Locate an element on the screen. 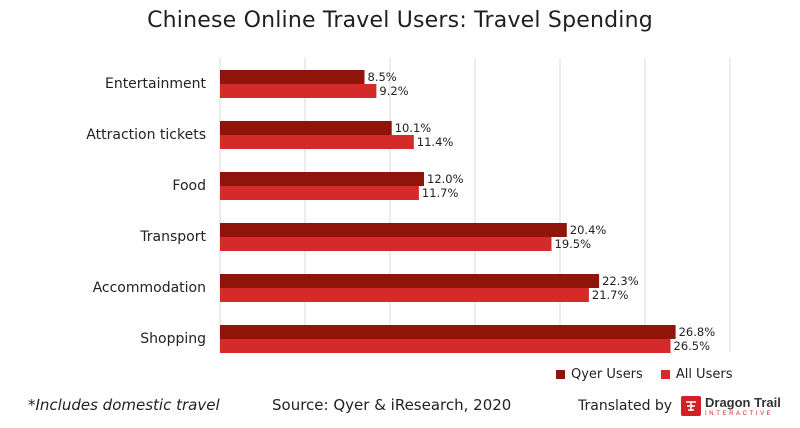  legend-item-qyer: Qyer Users is located at coordinates (599, 374).